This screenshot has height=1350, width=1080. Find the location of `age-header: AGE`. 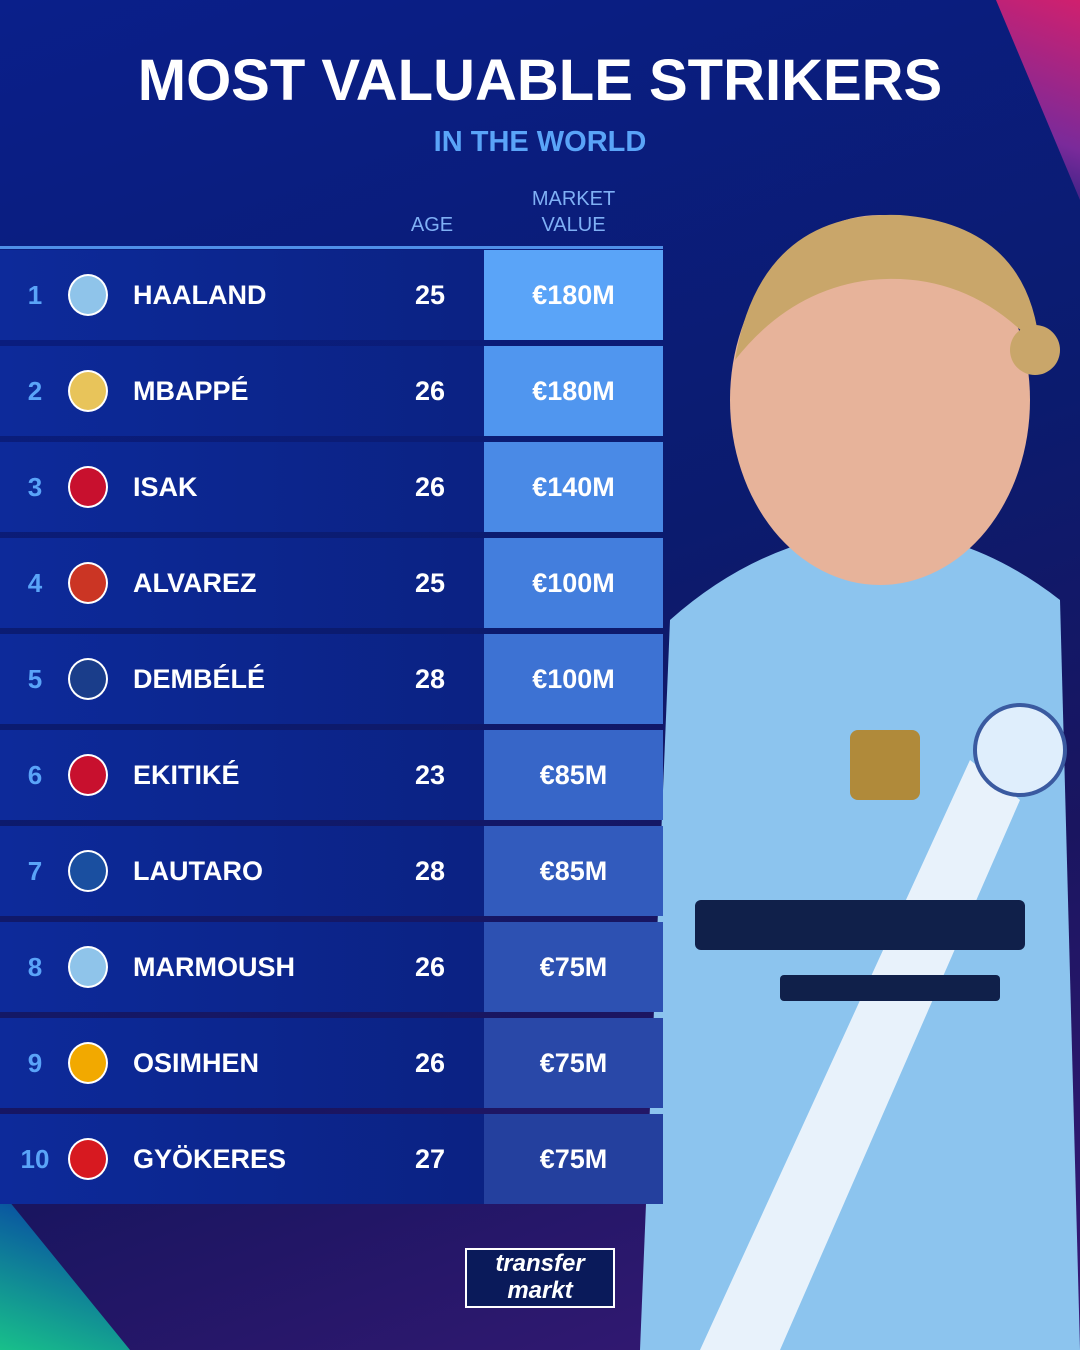

age-header: AGE is located at coordinates (432, 225).